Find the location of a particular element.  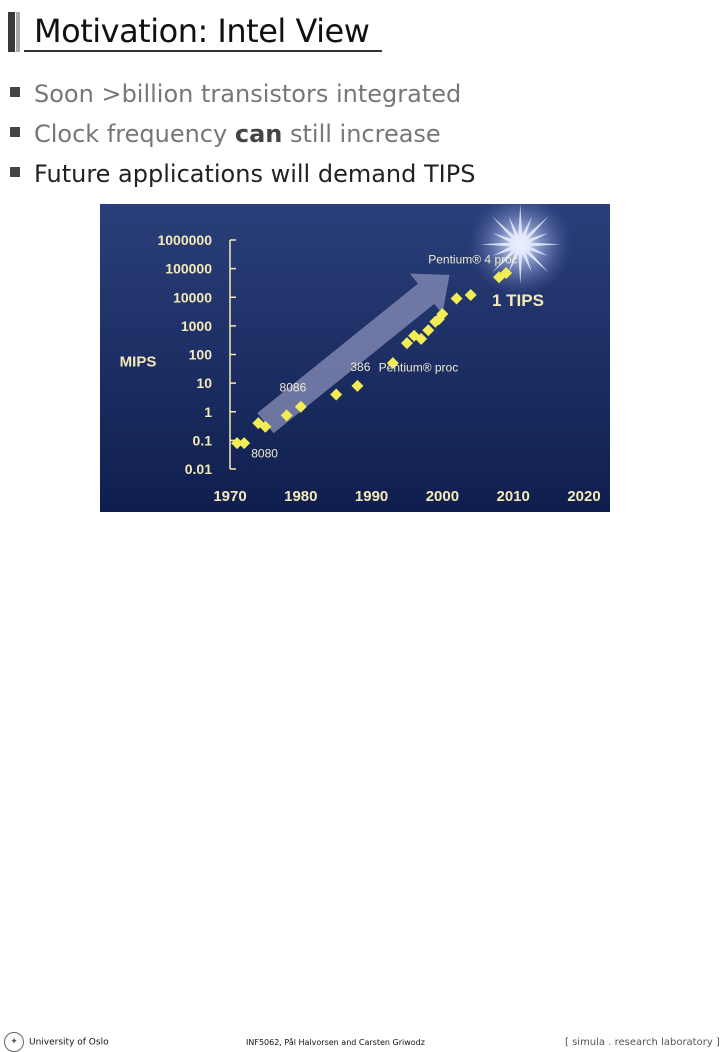

simula-logo: [ simula . research laboratory ] is located at coordinates (642, 1042).